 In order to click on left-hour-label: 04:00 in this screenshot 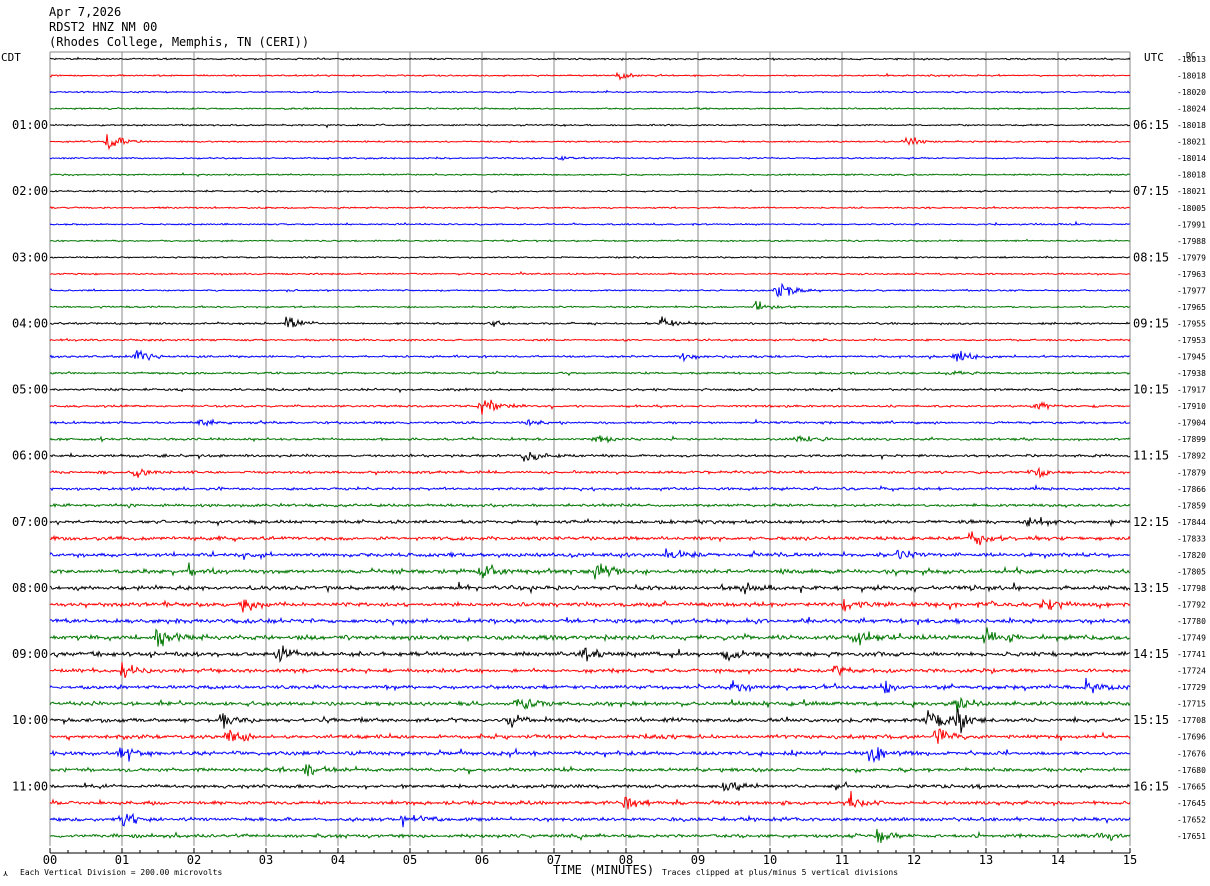, I will do `click(30, 323)`.